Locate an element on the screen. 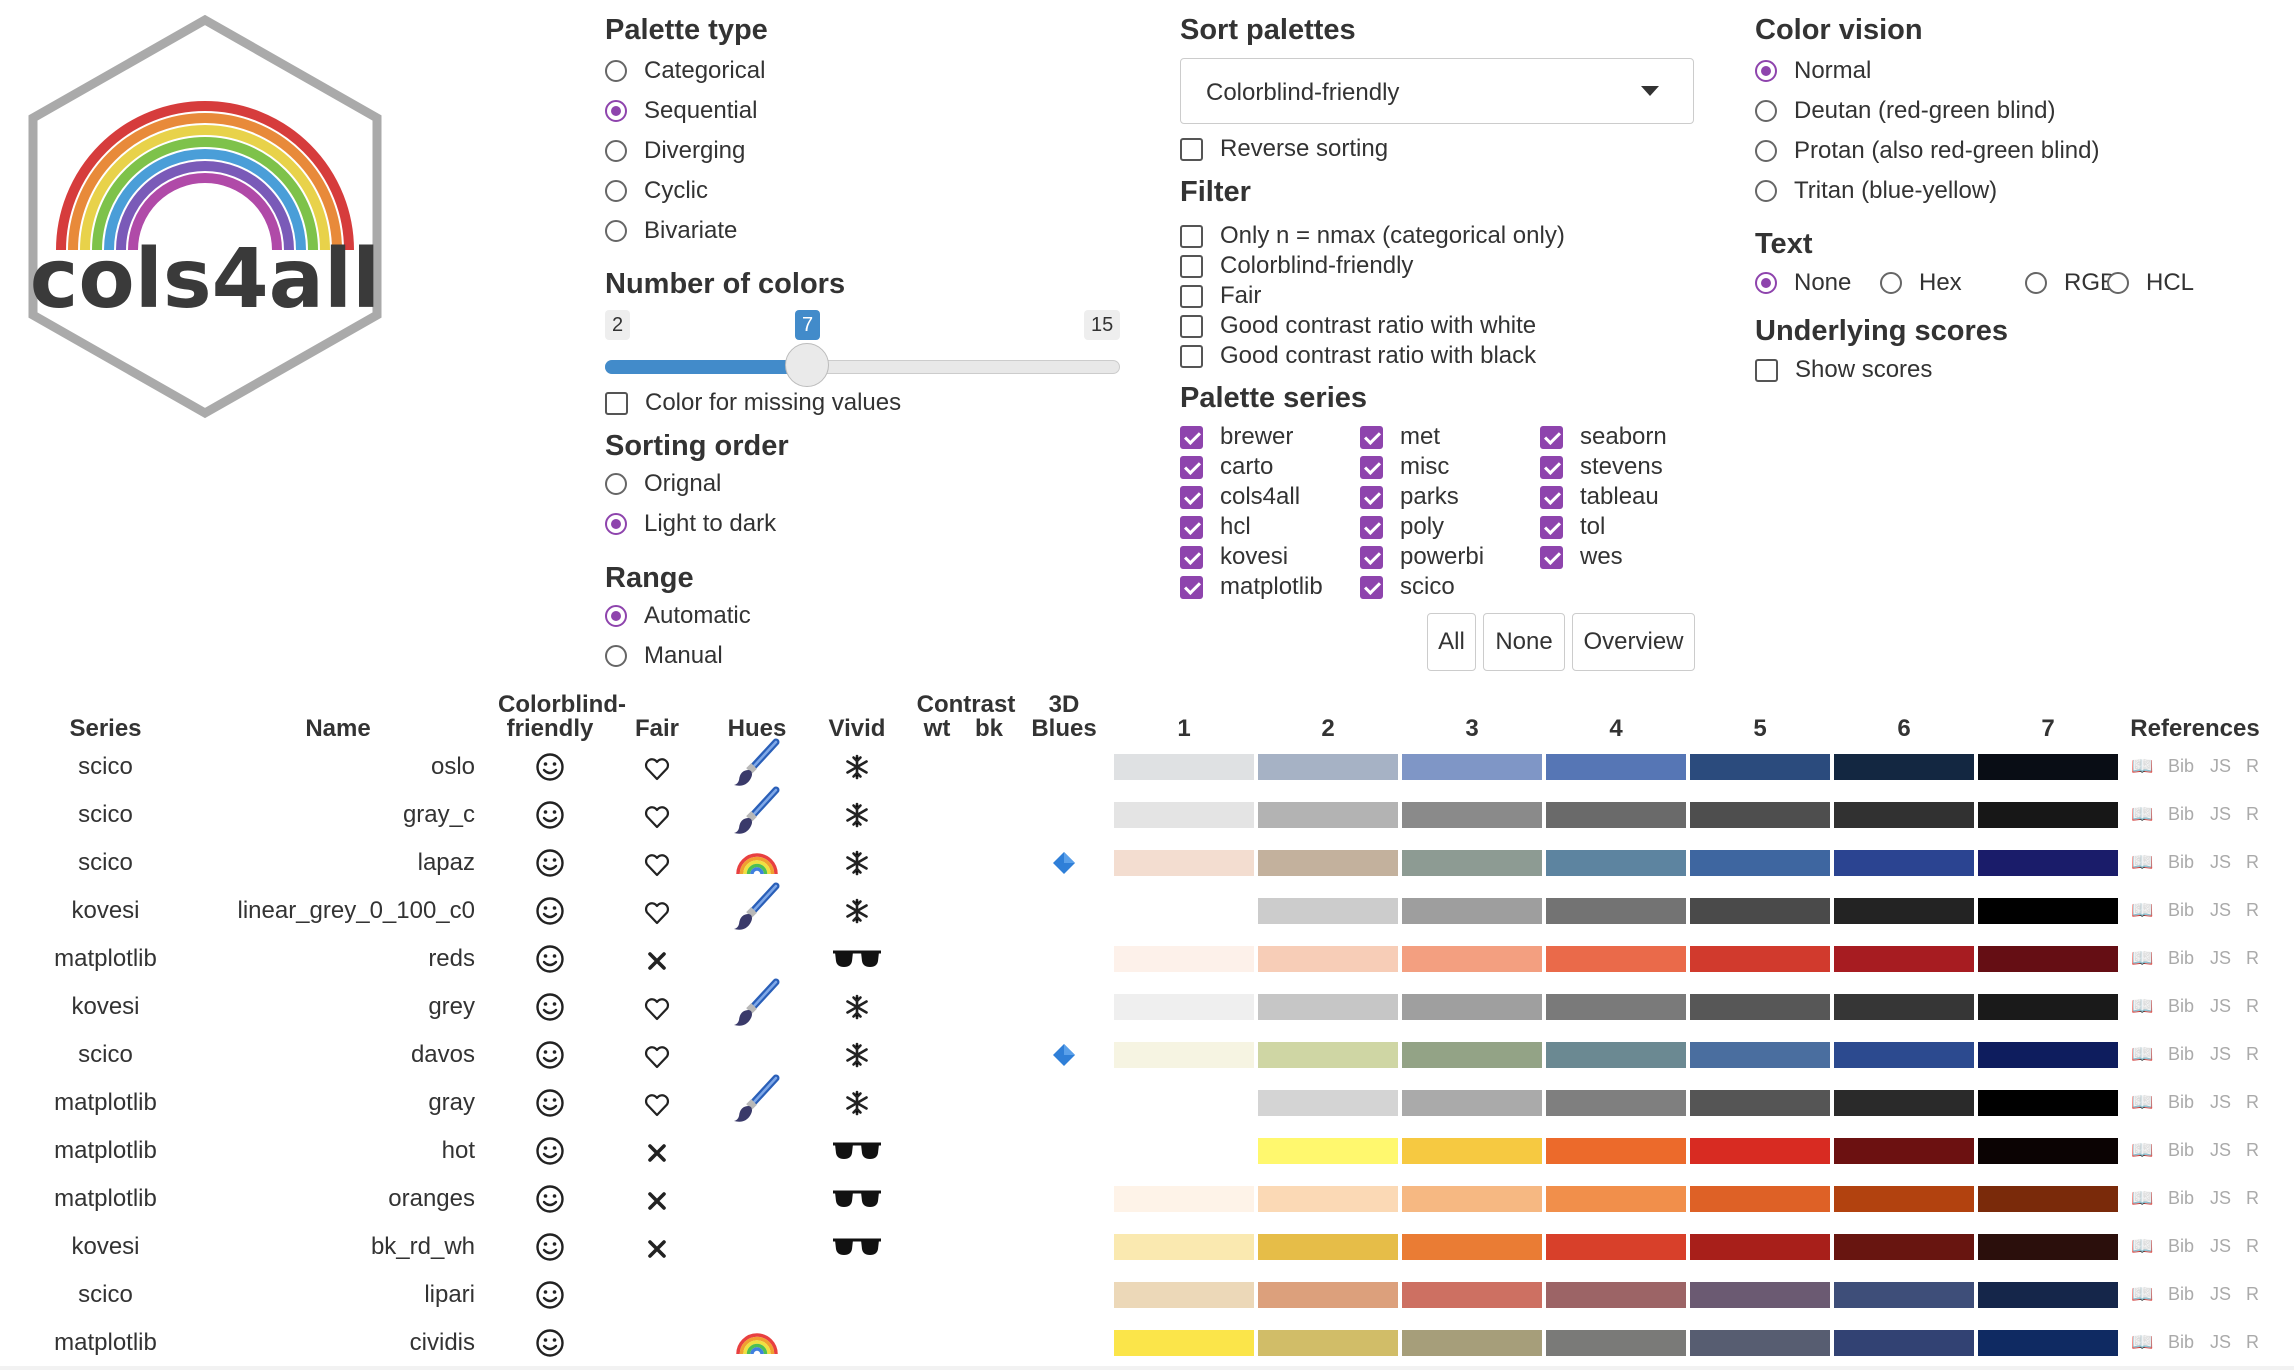 This screenshot has width=2294, height=1370. series-tableau: tableau is located at coordinates (1599, 497).